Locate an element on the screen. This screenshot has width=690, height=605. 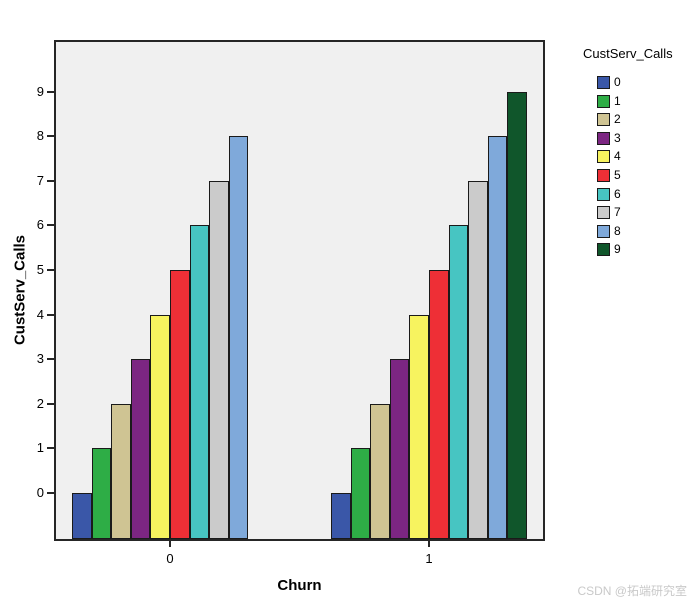
bar-churn0-calls0 is located at coordinates (82, 516).